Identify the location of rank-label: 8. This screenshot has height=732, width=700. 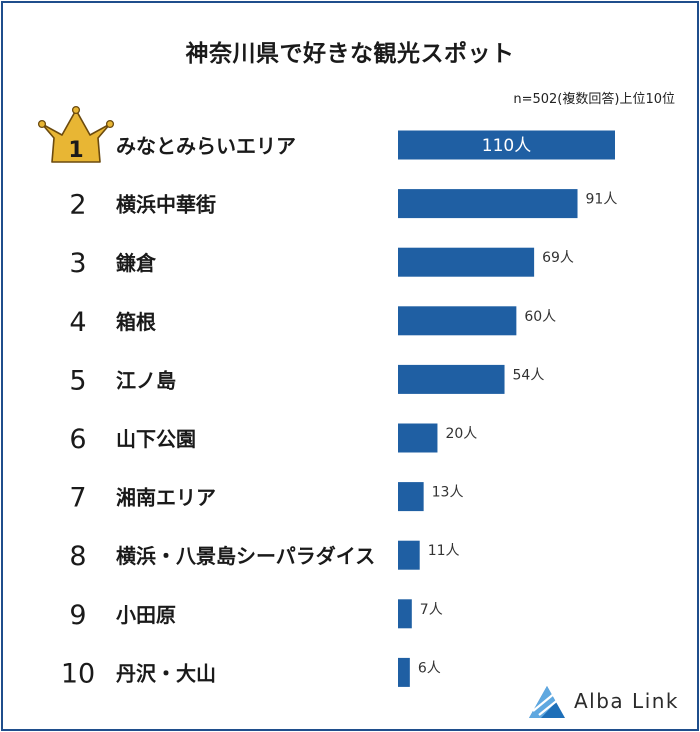
(77, 556).